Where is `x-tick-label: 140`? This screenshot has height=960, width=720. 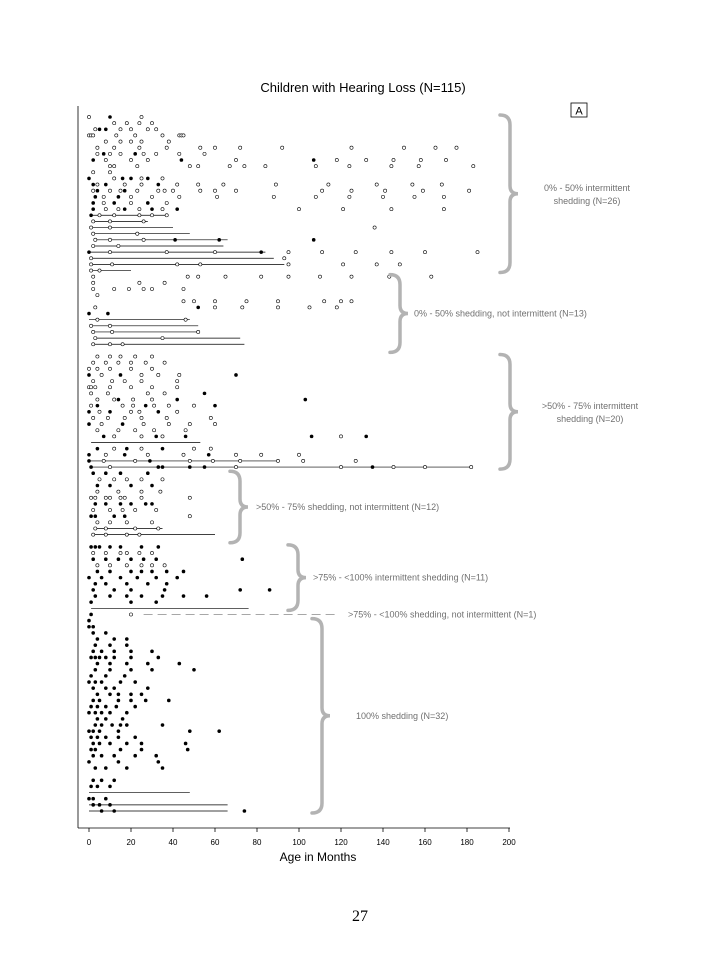 x-tick-label: 140 is located at coordinates (383, 842).